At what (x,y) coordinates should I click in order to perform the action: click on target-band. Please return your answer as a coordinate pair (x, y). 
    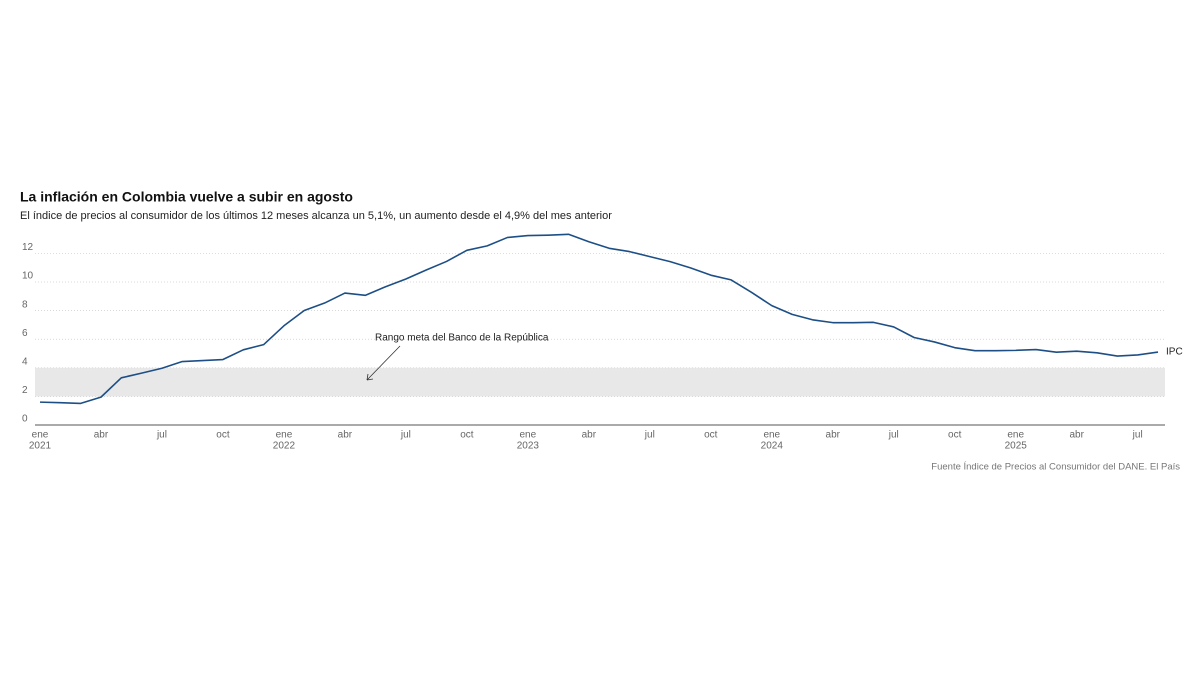
    Looking at the image, I should click on (600, 382).